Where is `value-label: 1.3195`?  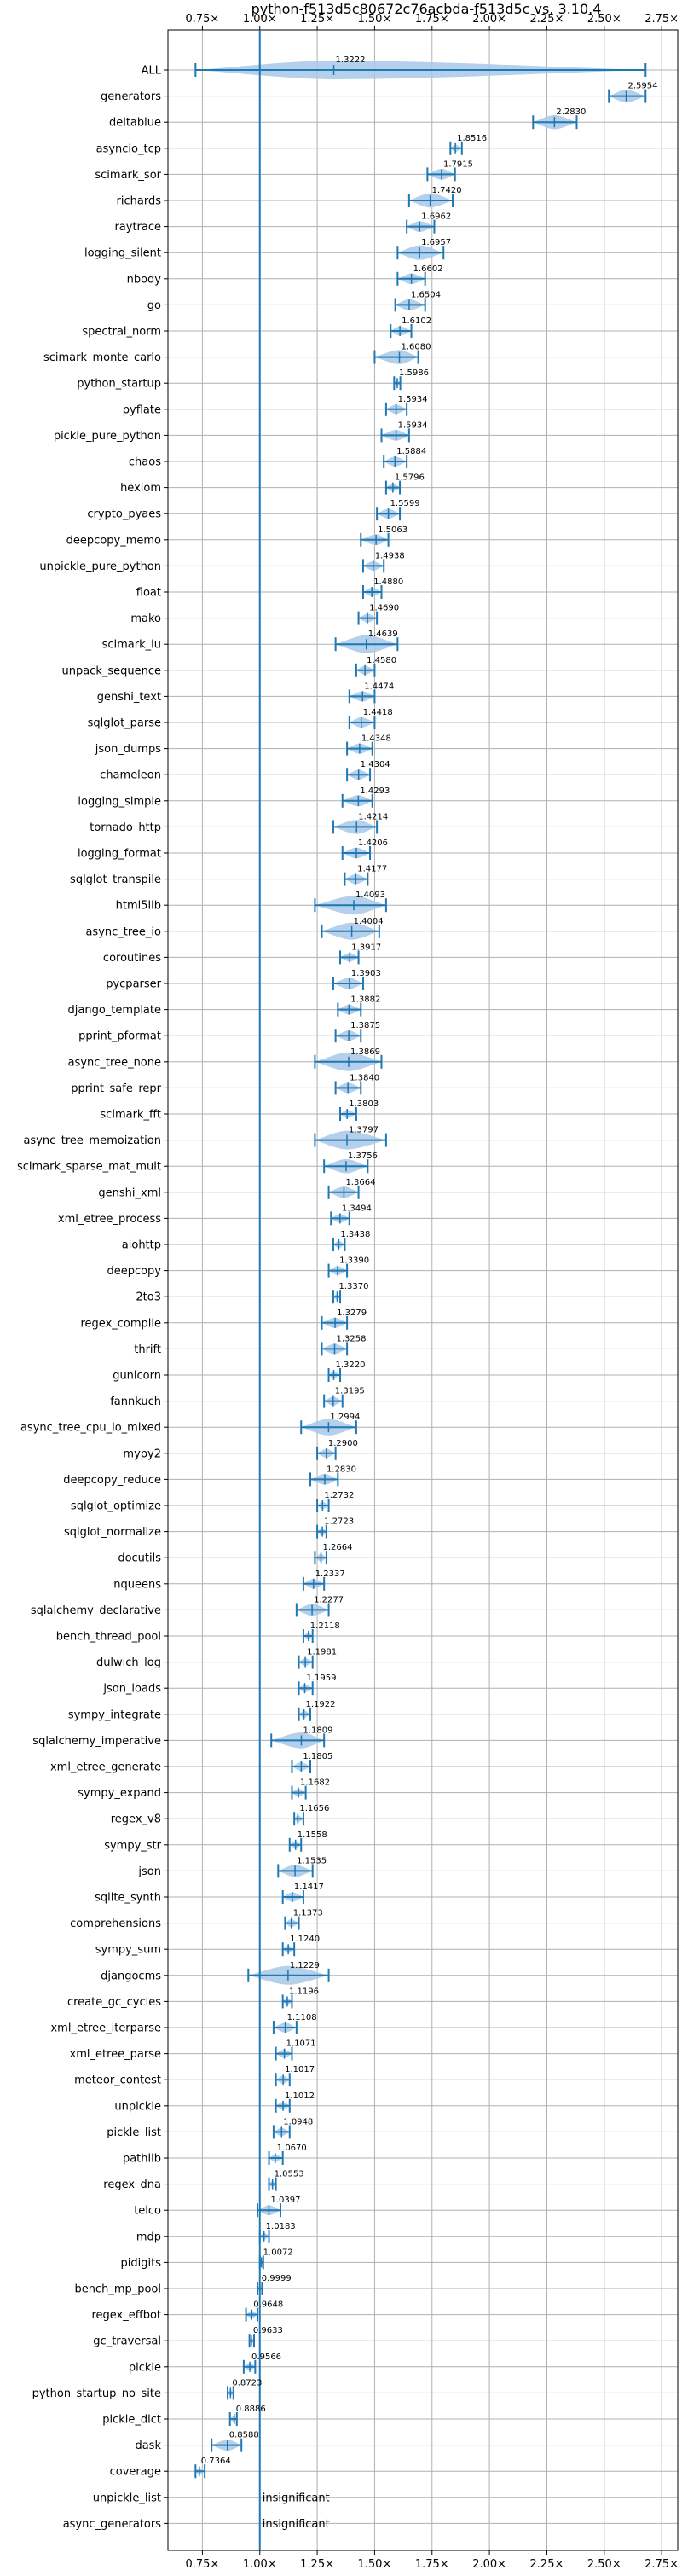 value-label: 1.3195 is located at coordinates (350, 1391).